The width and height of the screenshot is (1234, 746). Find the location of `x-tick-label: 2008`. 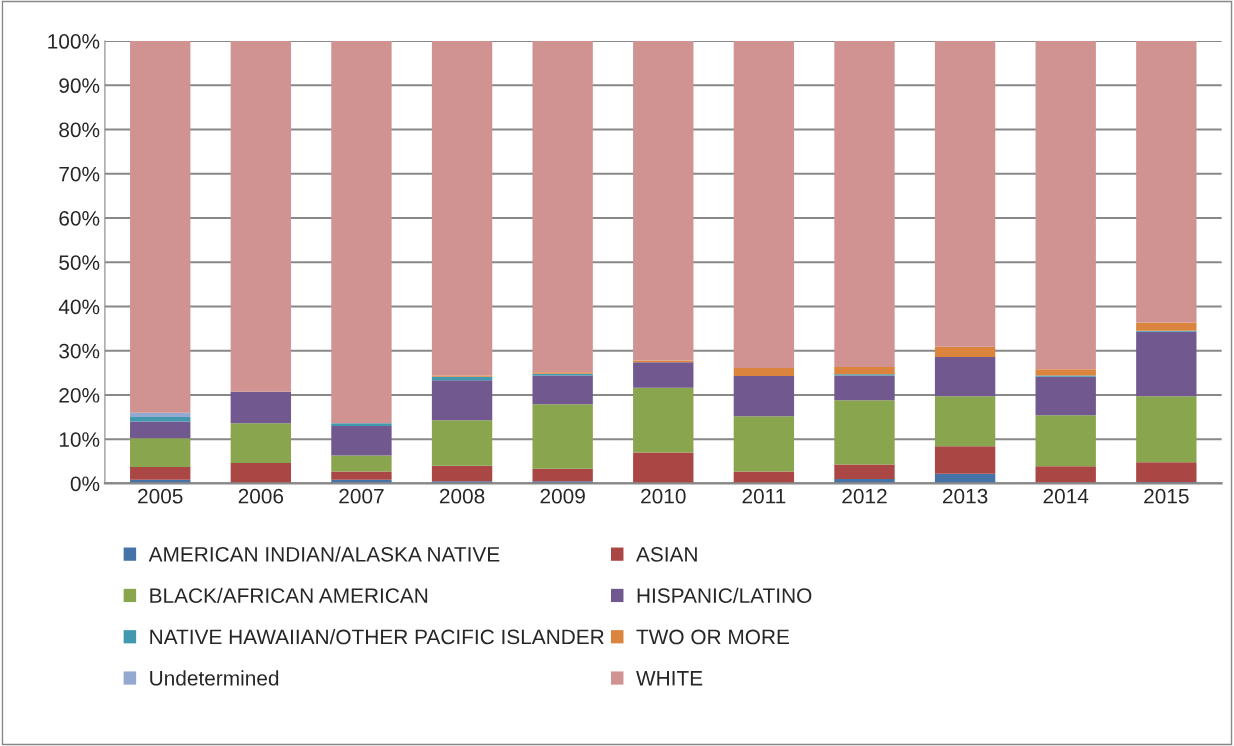

x-tick-label: 2008 is located at coordinates (462, 496).